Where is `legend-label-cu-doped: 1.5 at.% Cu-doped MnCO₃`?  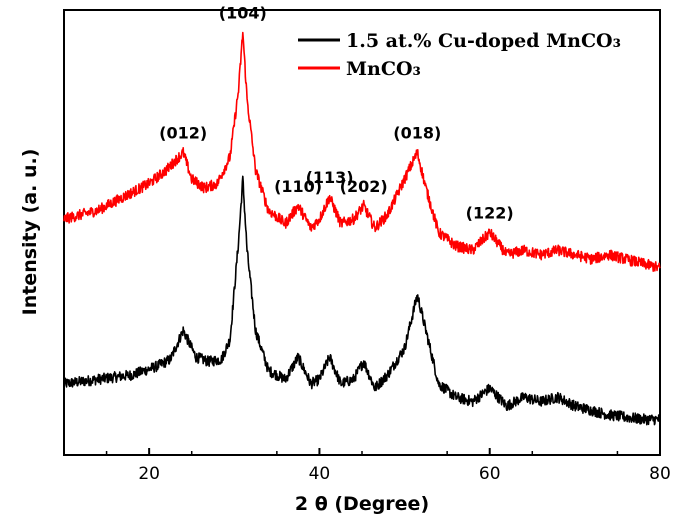
legend-label-cu-doped: 1.5 at.% Cu-doped MnCO₃ is located at coordinates (483, 41).